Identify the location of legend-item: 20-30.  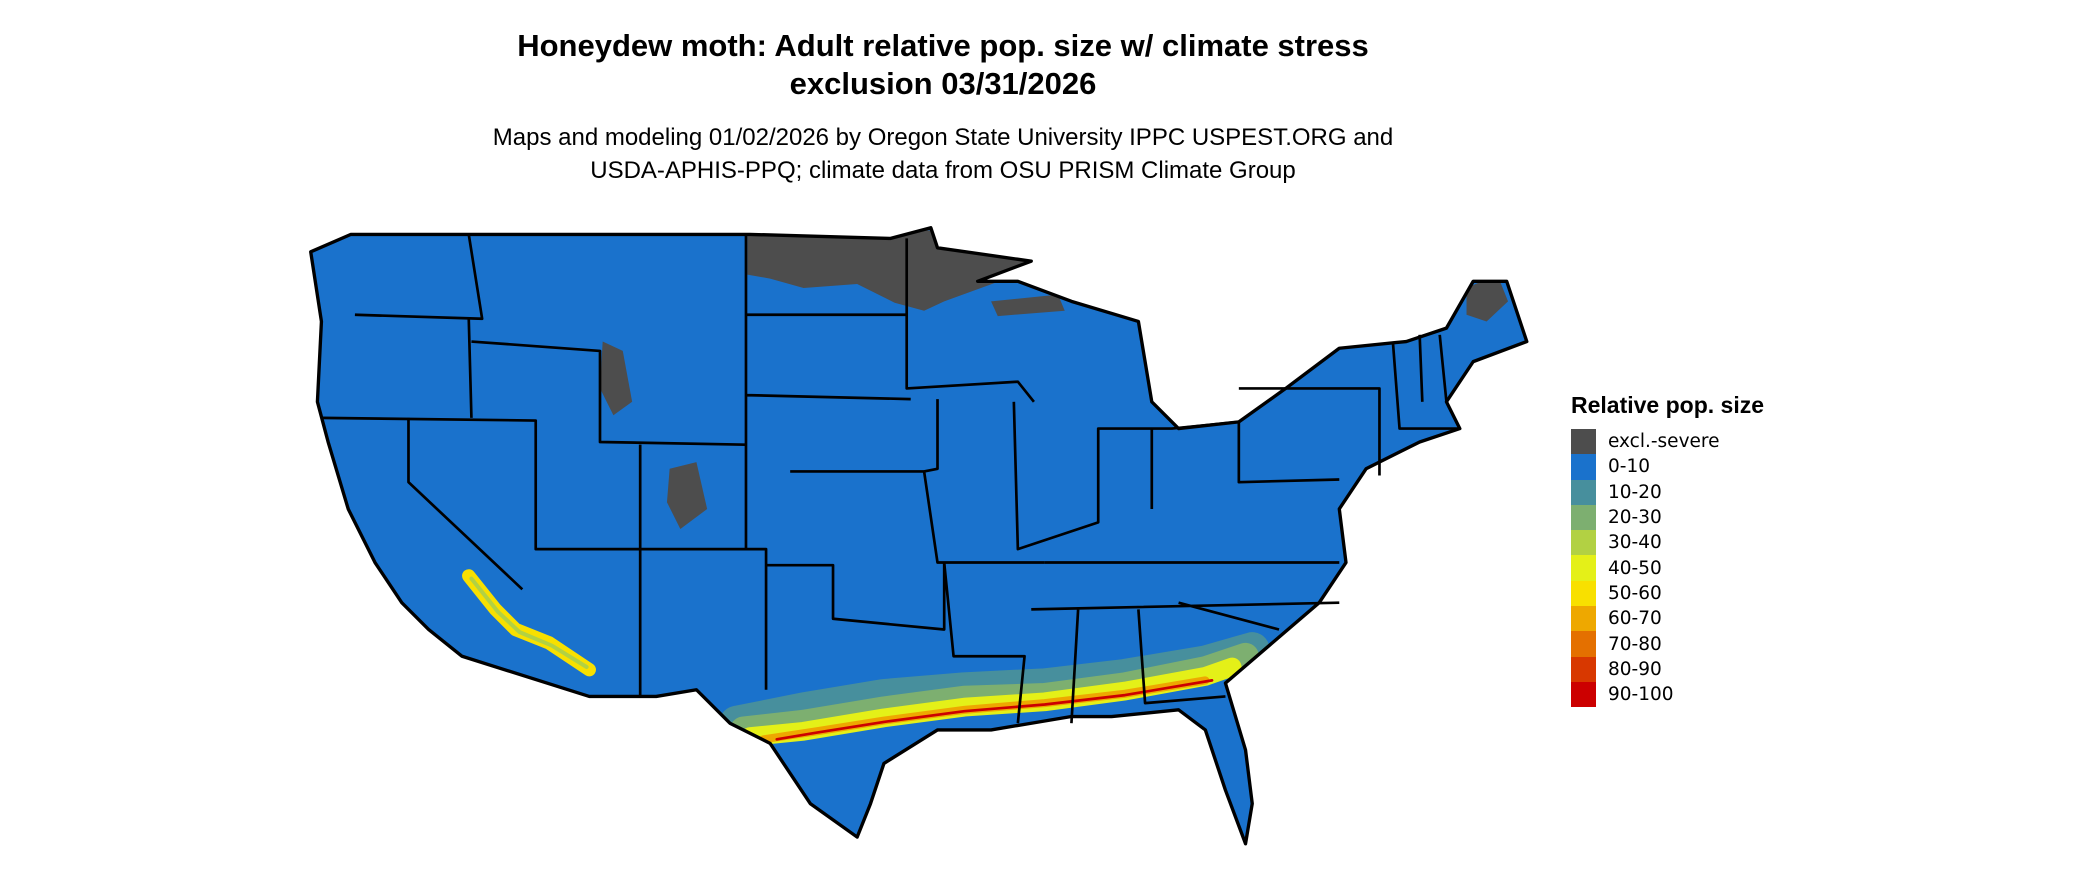
(1667, 517).